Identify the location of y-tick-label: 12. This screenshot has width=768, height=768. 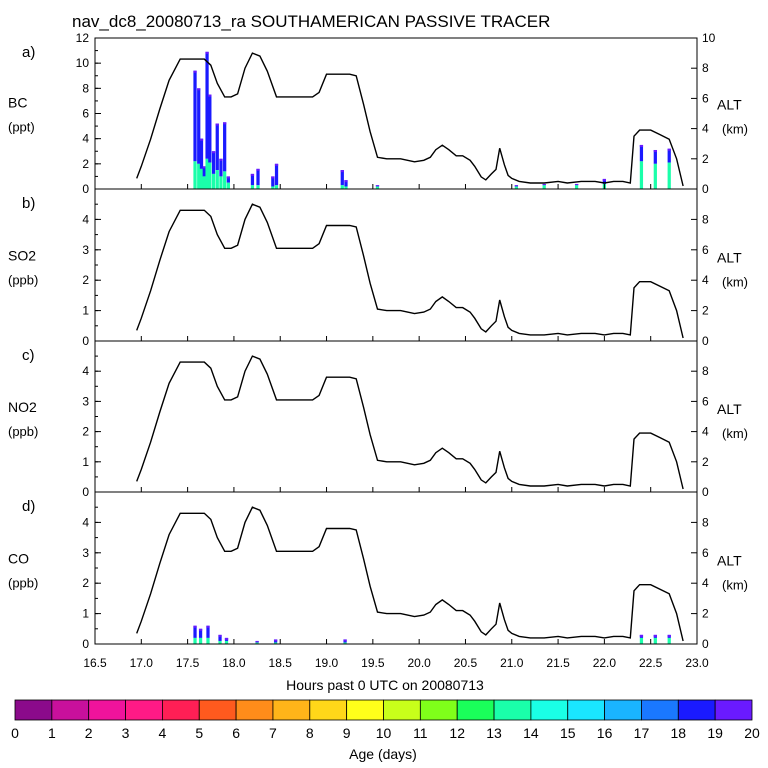
(83, 38).